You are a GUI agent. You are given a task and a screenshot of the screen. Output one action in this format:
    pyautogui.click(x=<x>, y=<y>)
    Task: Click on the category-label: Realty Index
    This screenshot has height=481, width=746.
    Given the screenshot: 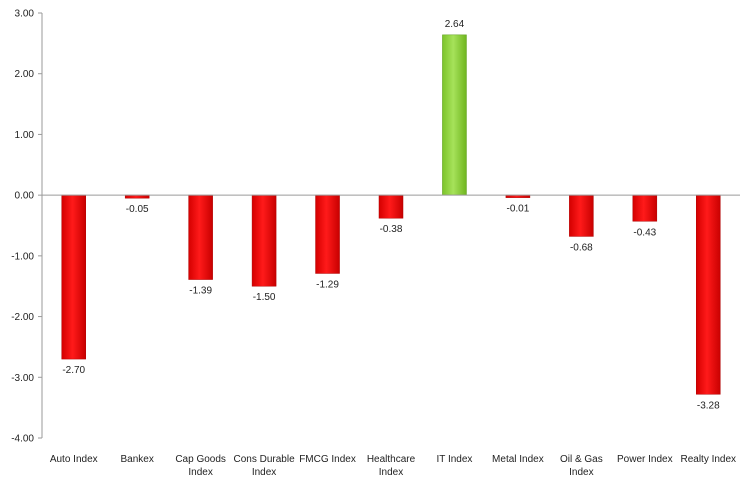 What is the action you would take?
    pyautogui.click(x=708, y=459)
    